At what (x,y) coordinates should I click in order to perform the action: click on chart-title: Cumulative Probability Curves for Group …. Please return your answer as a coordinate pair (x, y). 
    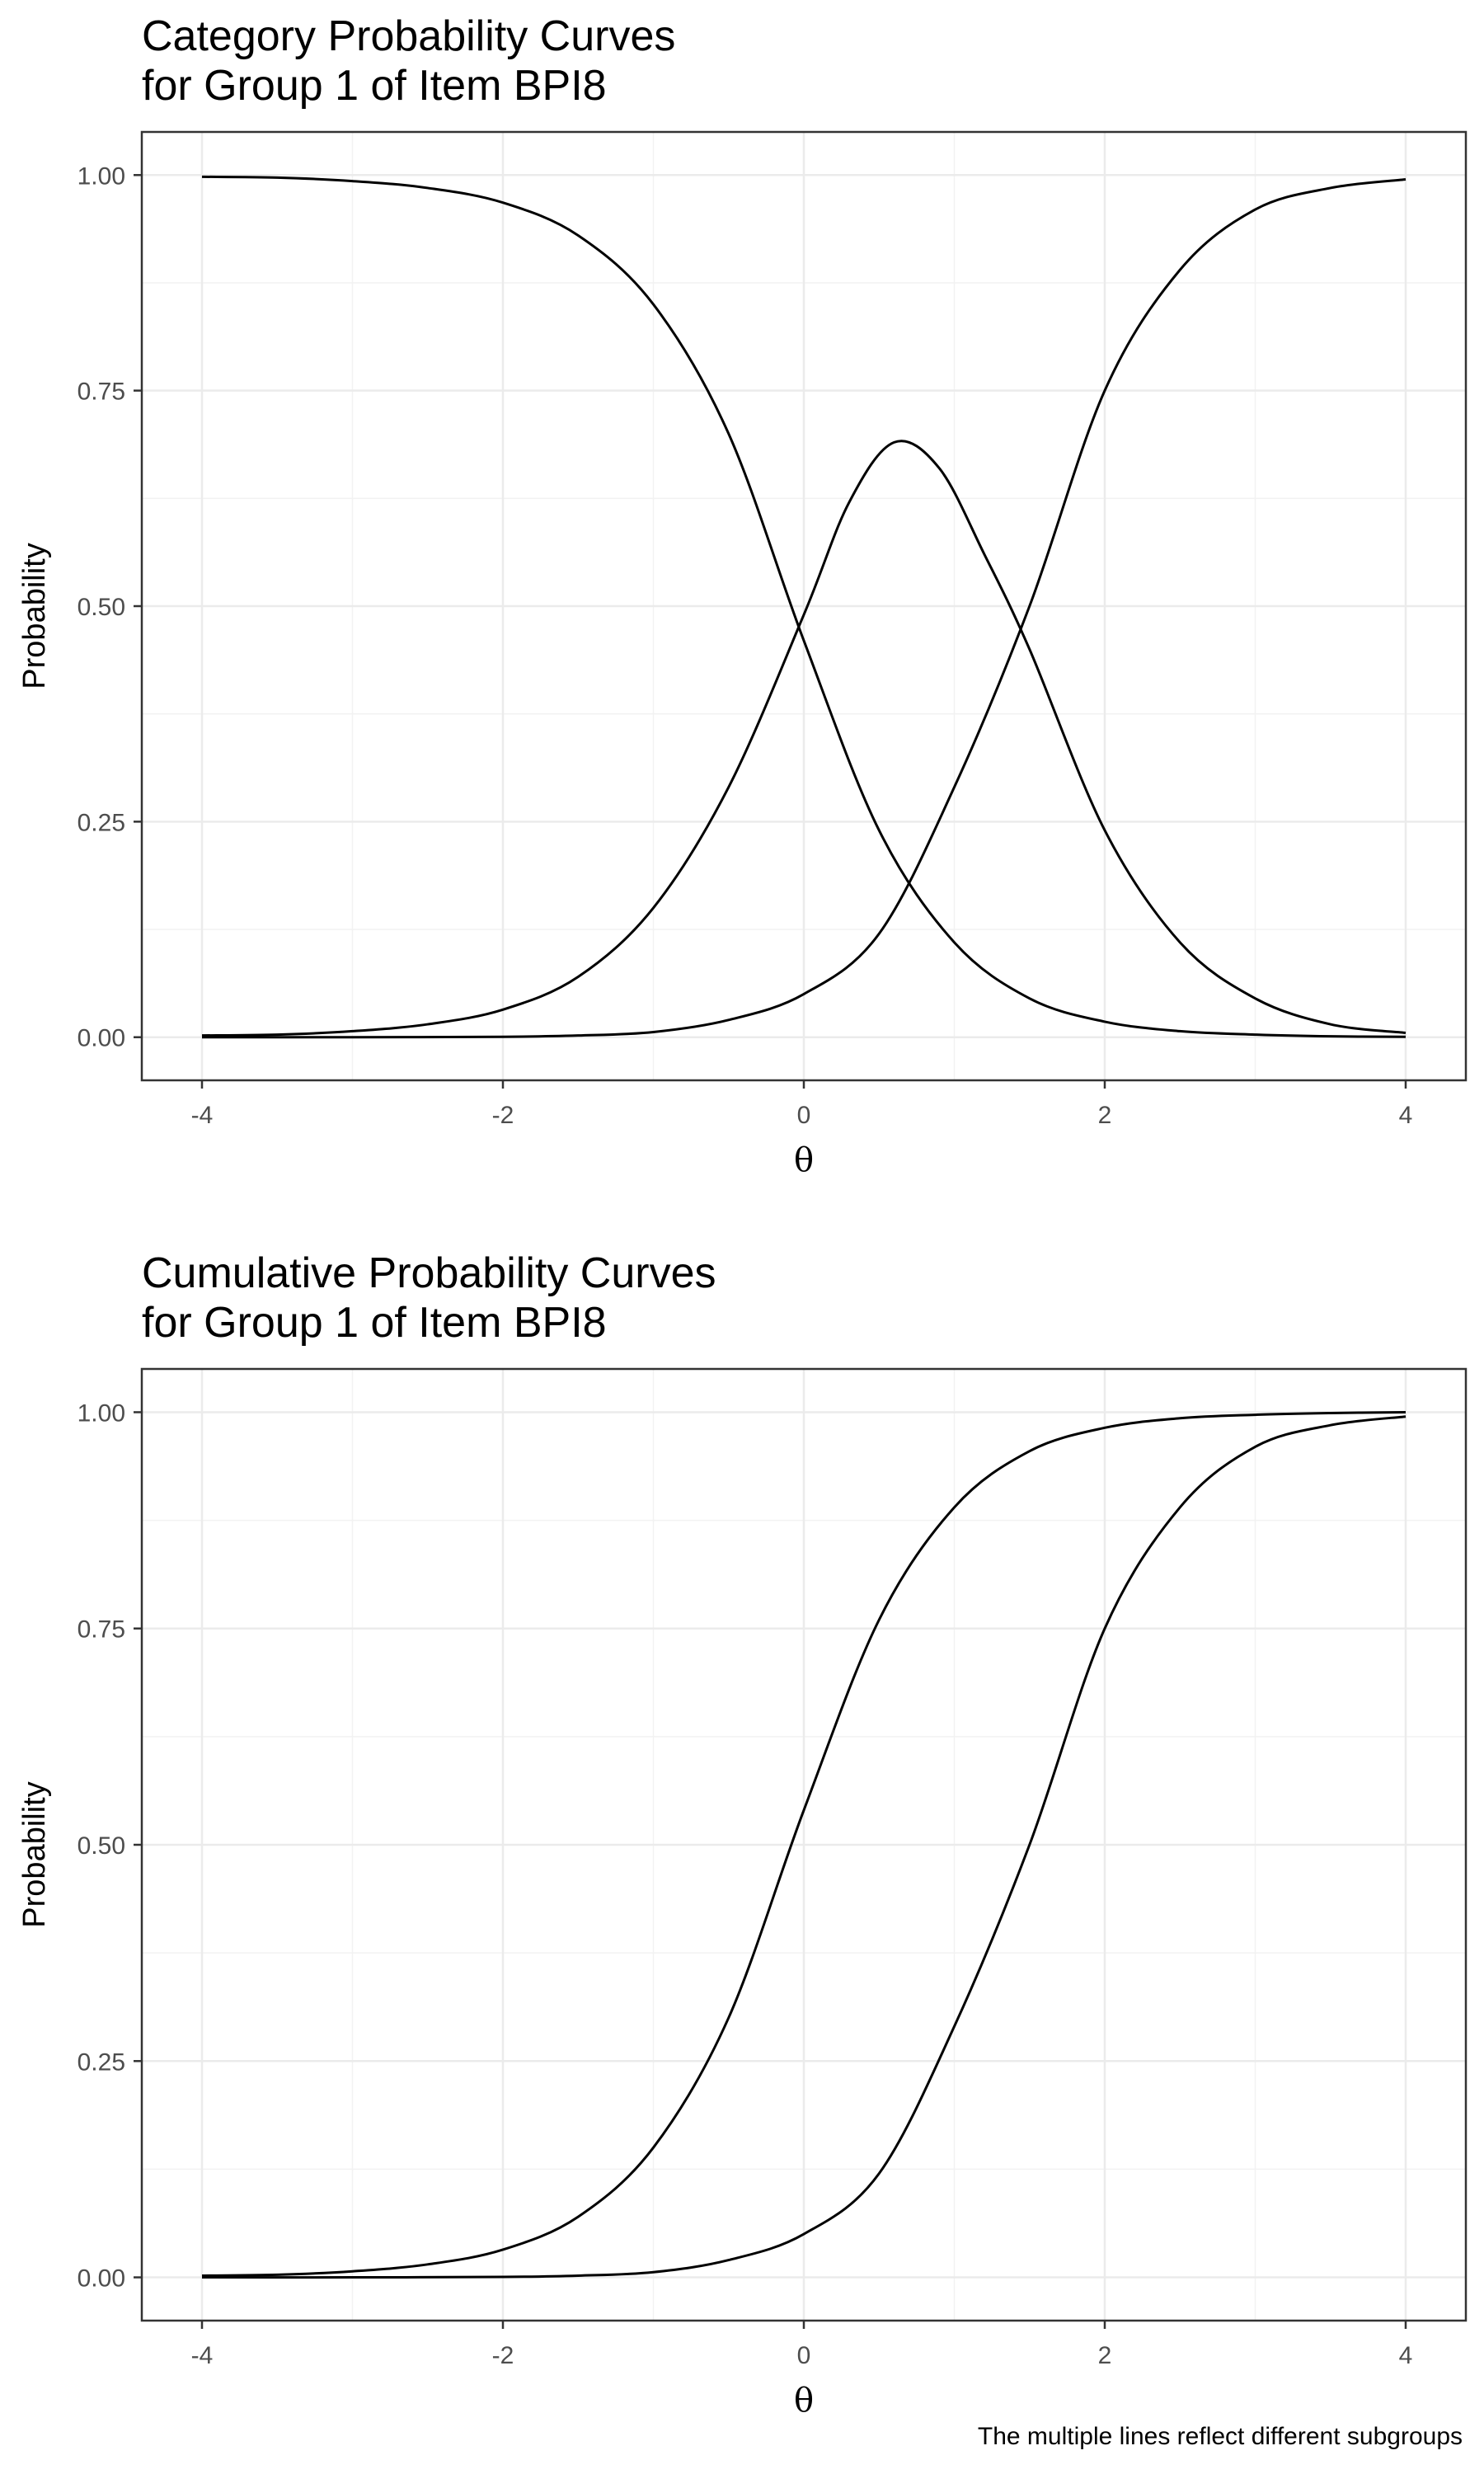
    Looking at the image, I should click on (429, 1298).